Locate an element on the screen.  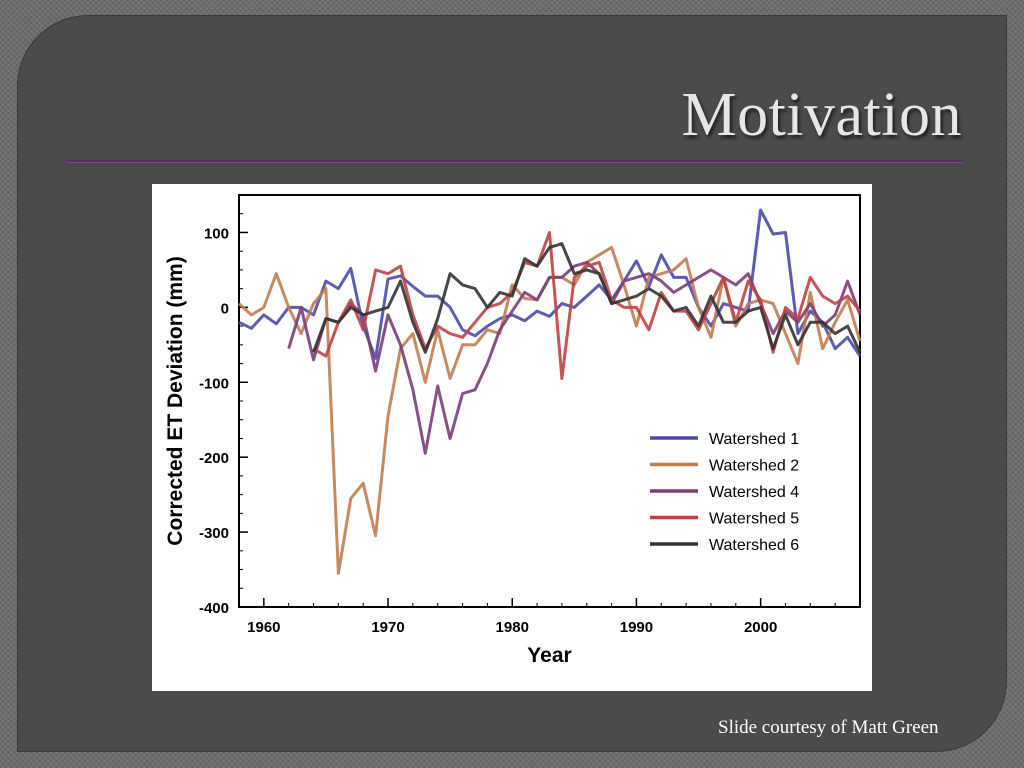
y-tick-label: 100 is located at coordinates (216, 233).